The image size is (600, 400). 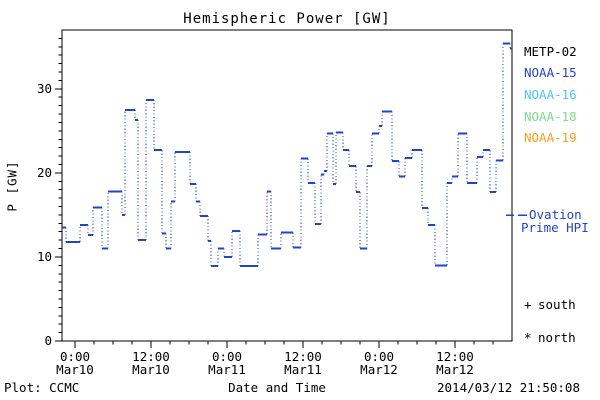 I want to click on y-axis-ticks, so click(x=58, y=189).